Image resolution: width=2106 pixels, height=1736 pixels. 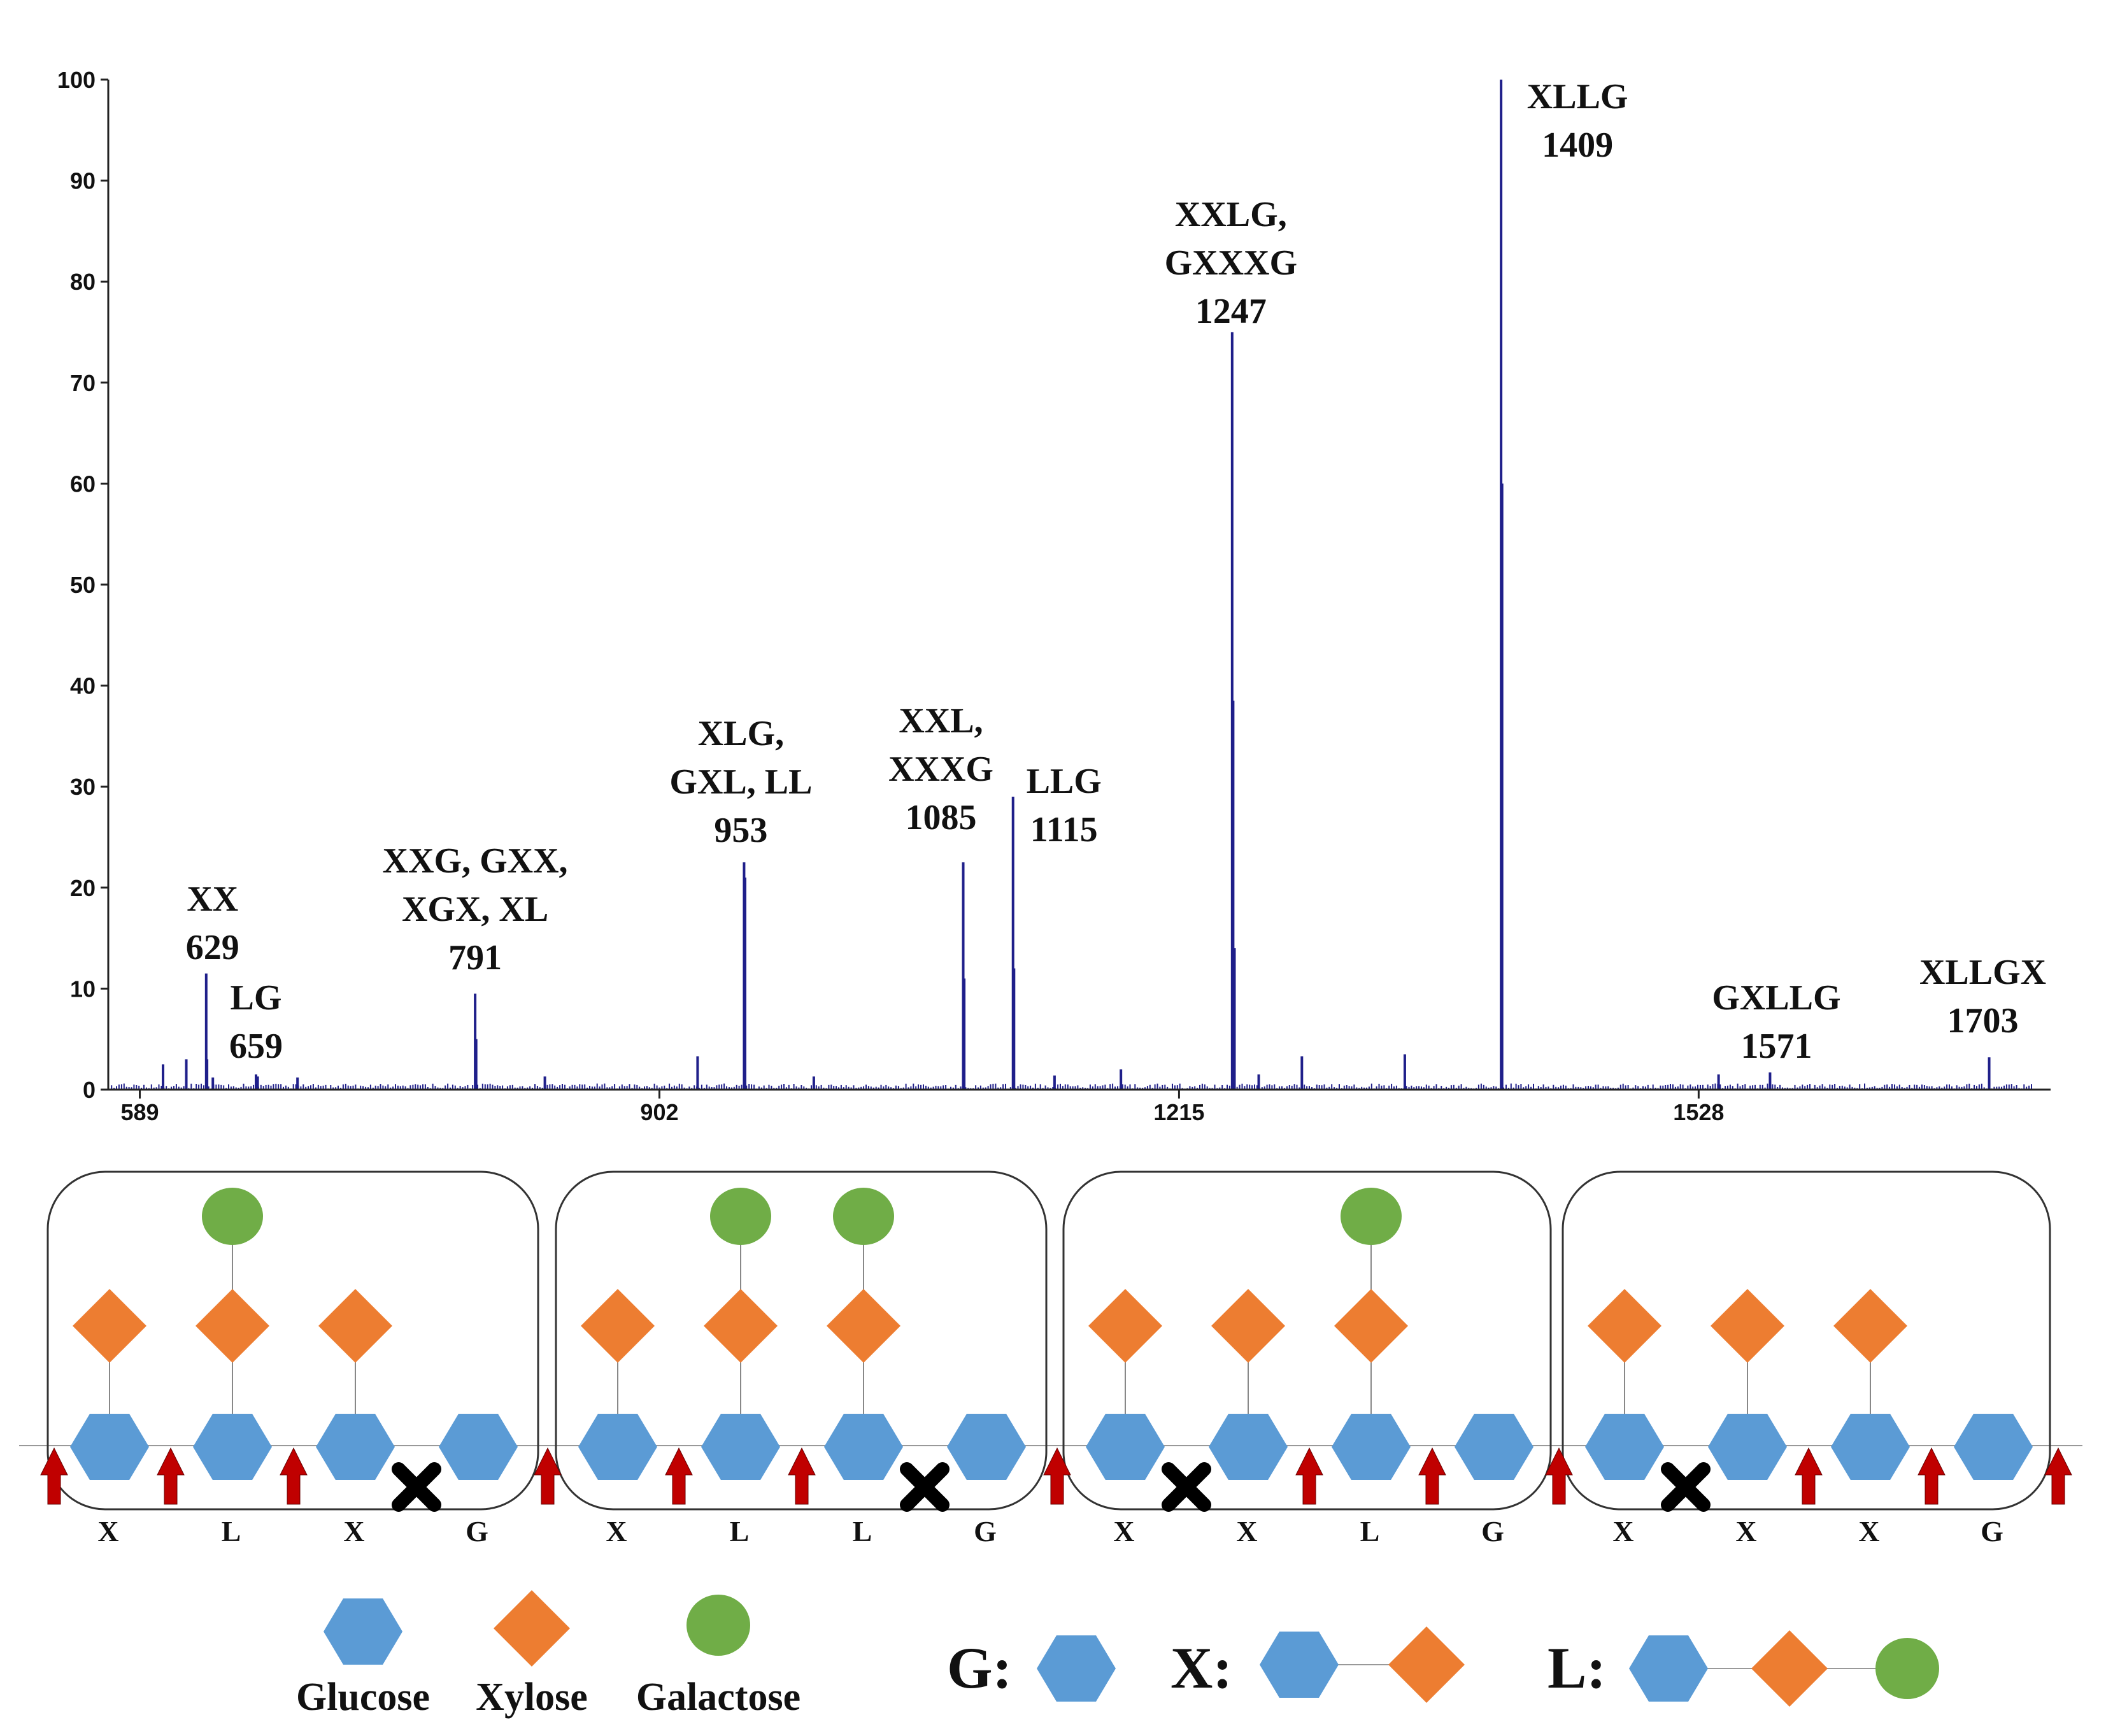 What do you see at coordinates (1576, 1667) in the screenshot?
I see `key-l-label: L:` at bounding box center [1576, 1667].